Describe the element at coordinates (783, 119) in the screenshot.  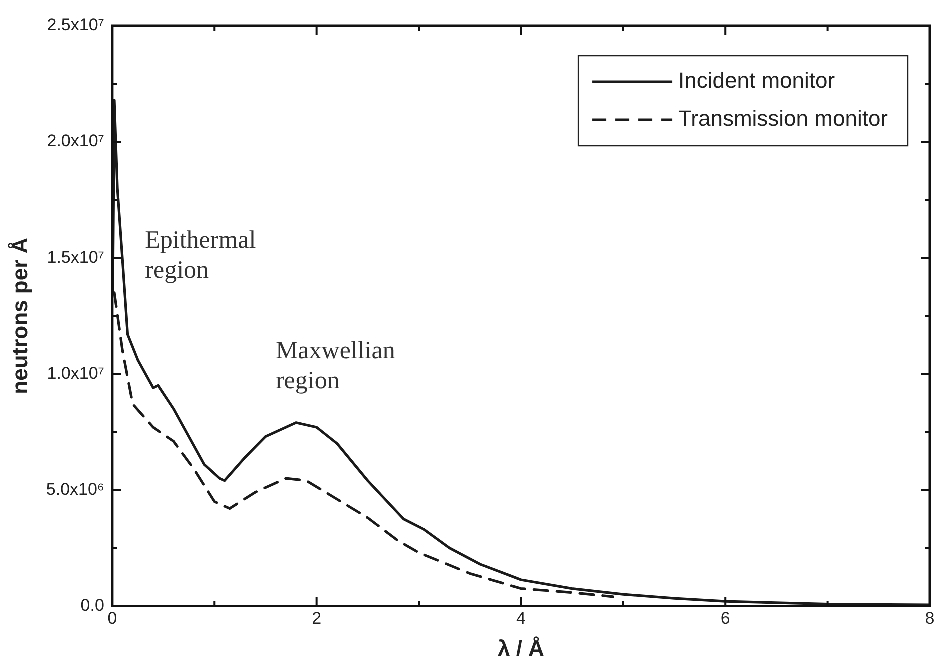
I see `legend-label: Transmission monitor` at that location.